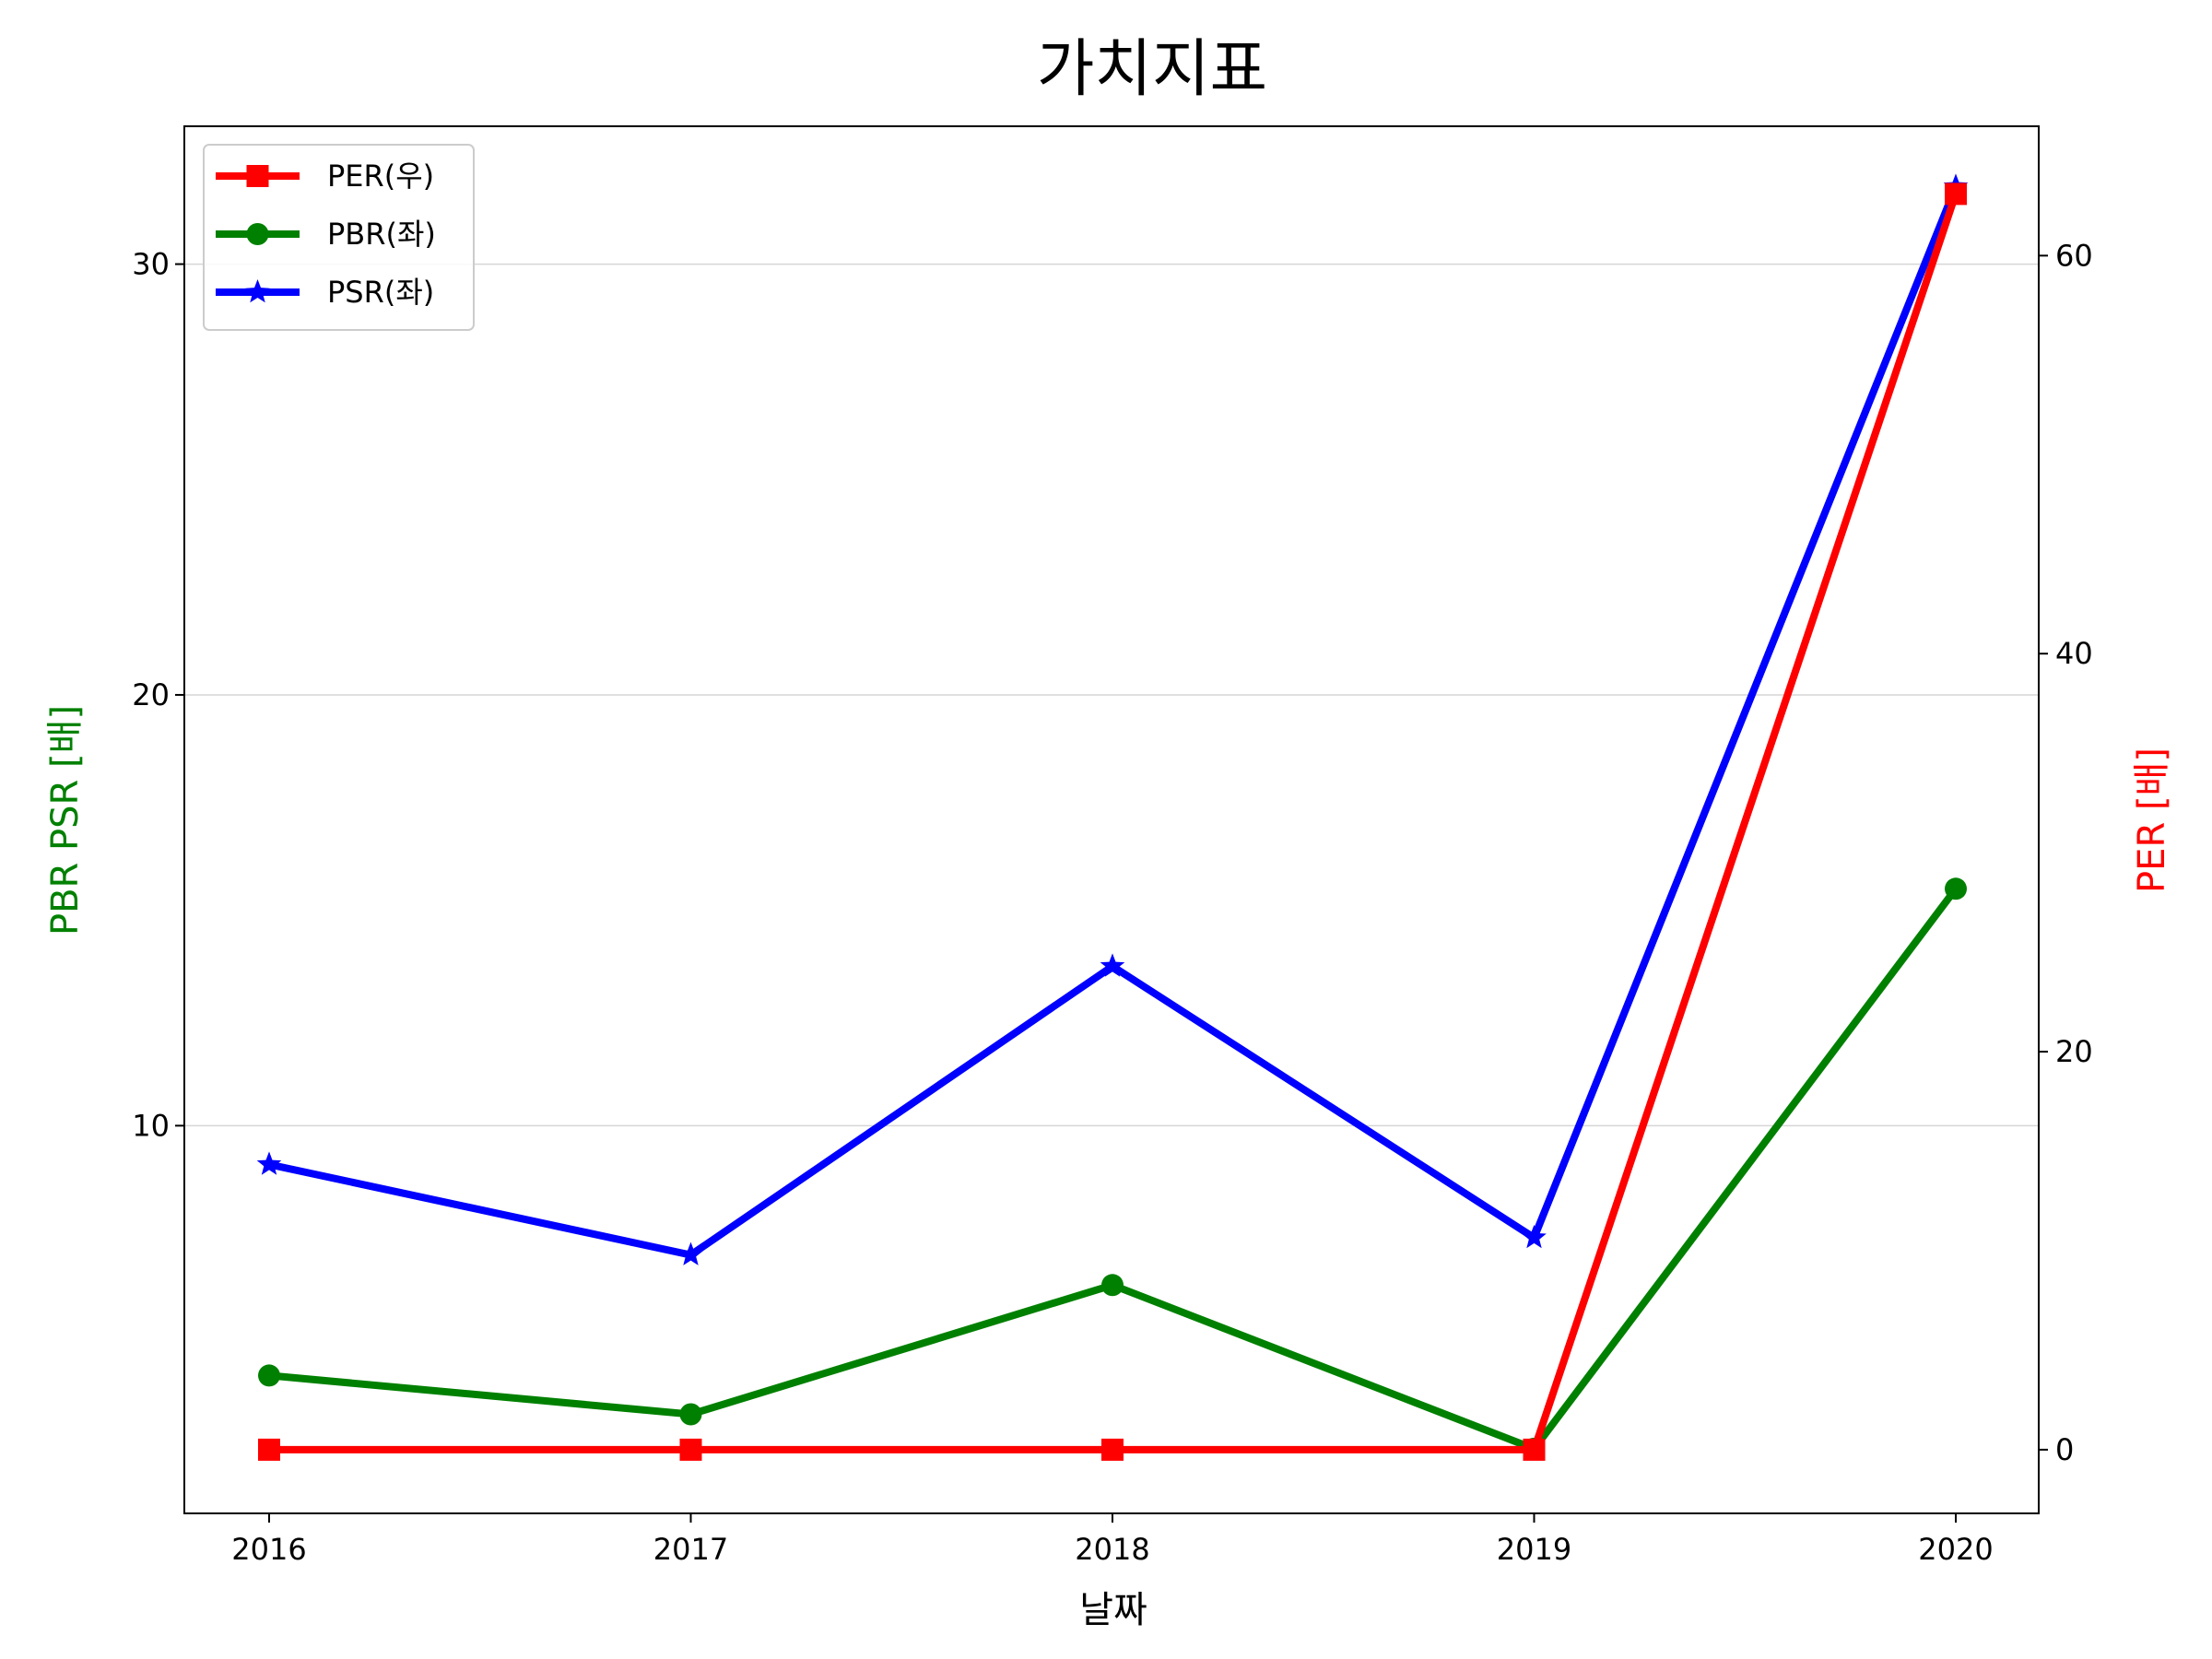 This screenshot has width=2212, height=1659. I want to click on x-axis: 2016 2017 2018 2019 2020, so click(1112, 1540).